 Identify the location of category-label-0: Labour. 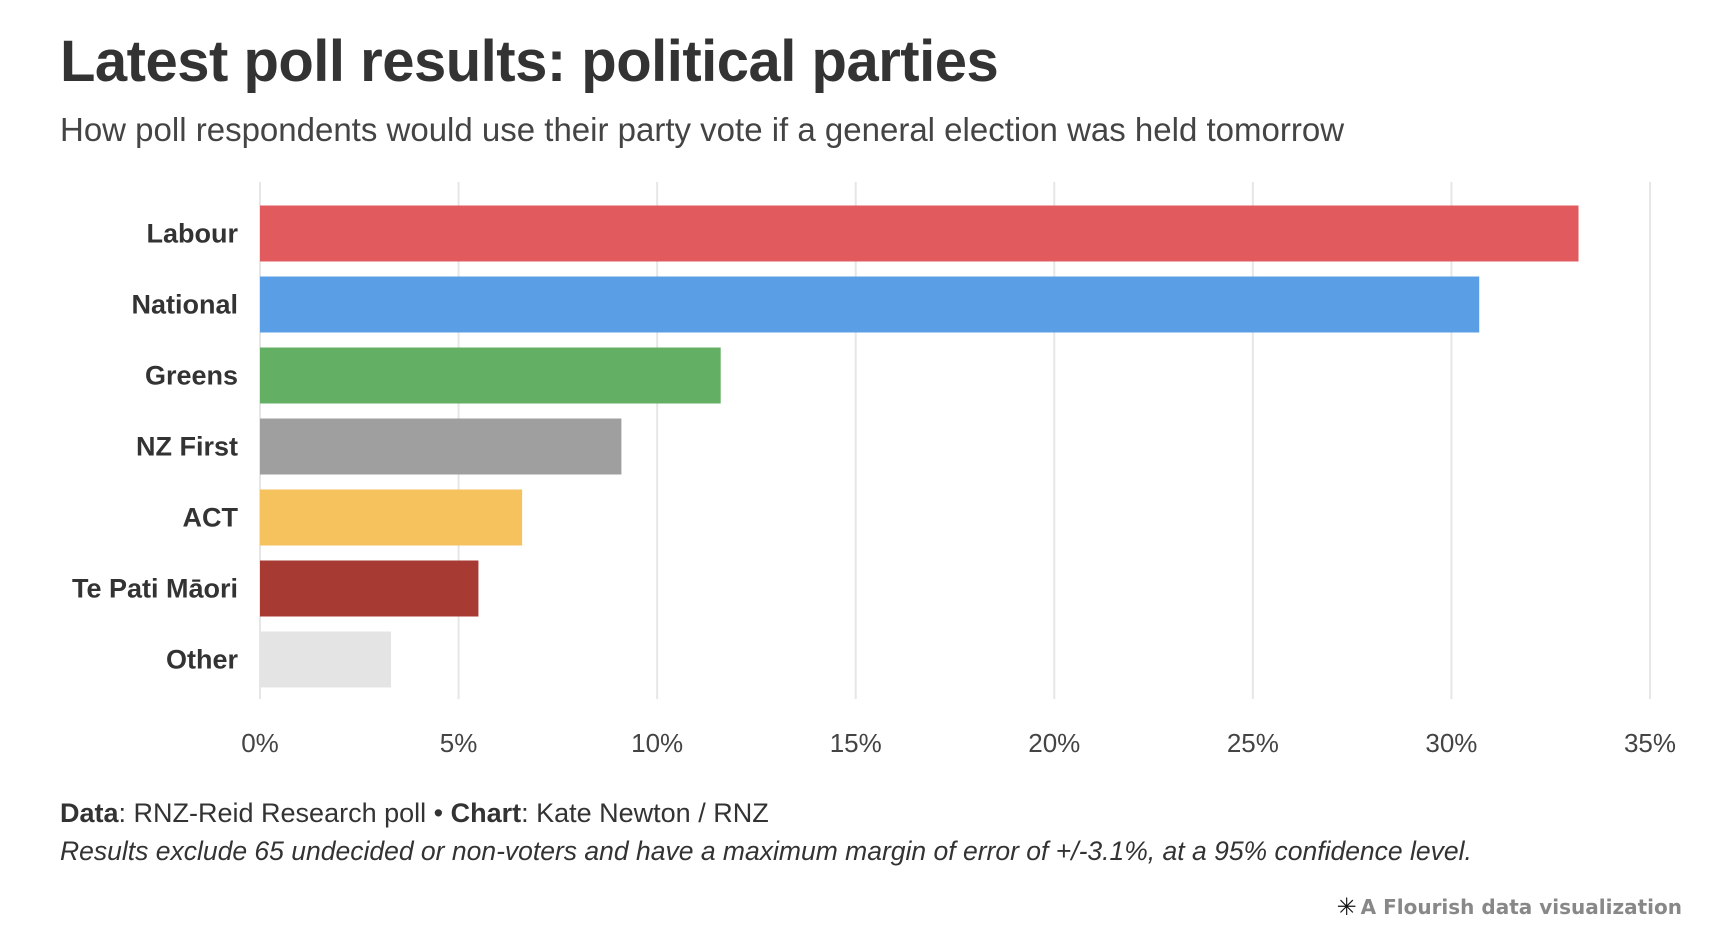
(193, 234).